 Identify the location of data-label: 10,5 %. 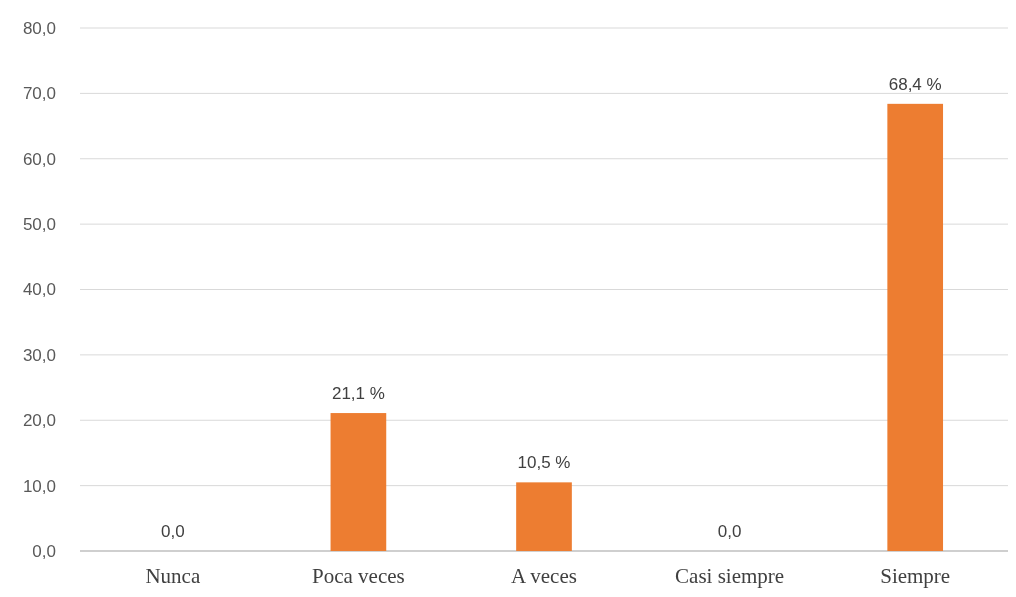
(544, 463).